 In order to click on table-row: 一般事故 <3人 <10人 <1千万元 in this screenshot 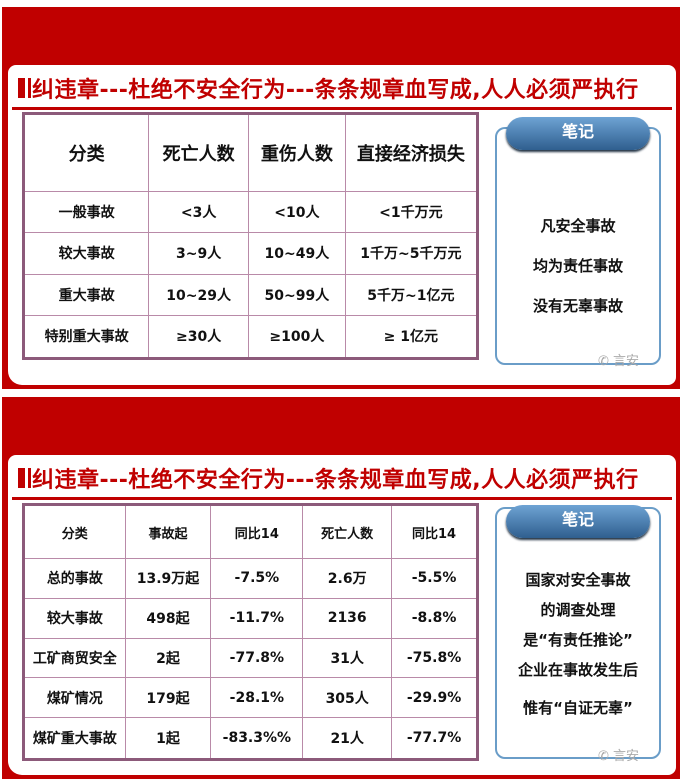, I will do `click(250, 212)`.